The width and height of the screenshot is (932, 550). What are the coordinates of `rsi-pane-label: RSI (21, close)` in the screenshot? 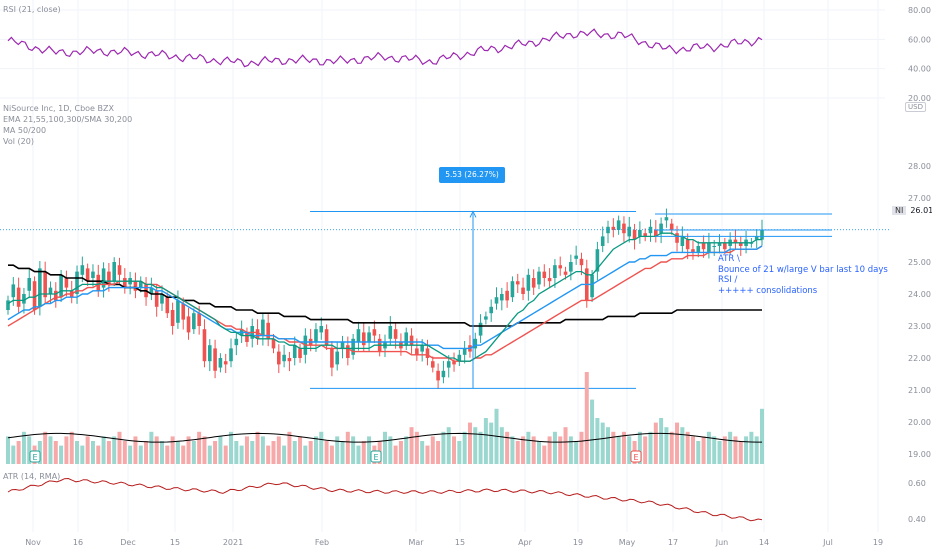 It's located at (32, 9).